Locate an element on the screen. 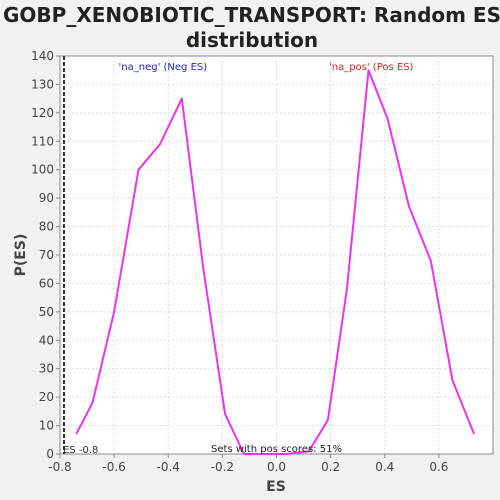 Image resolution: width=500 pixels, height=500 pixels. y-tick-label: 140 is located at coordinates (42, 56).